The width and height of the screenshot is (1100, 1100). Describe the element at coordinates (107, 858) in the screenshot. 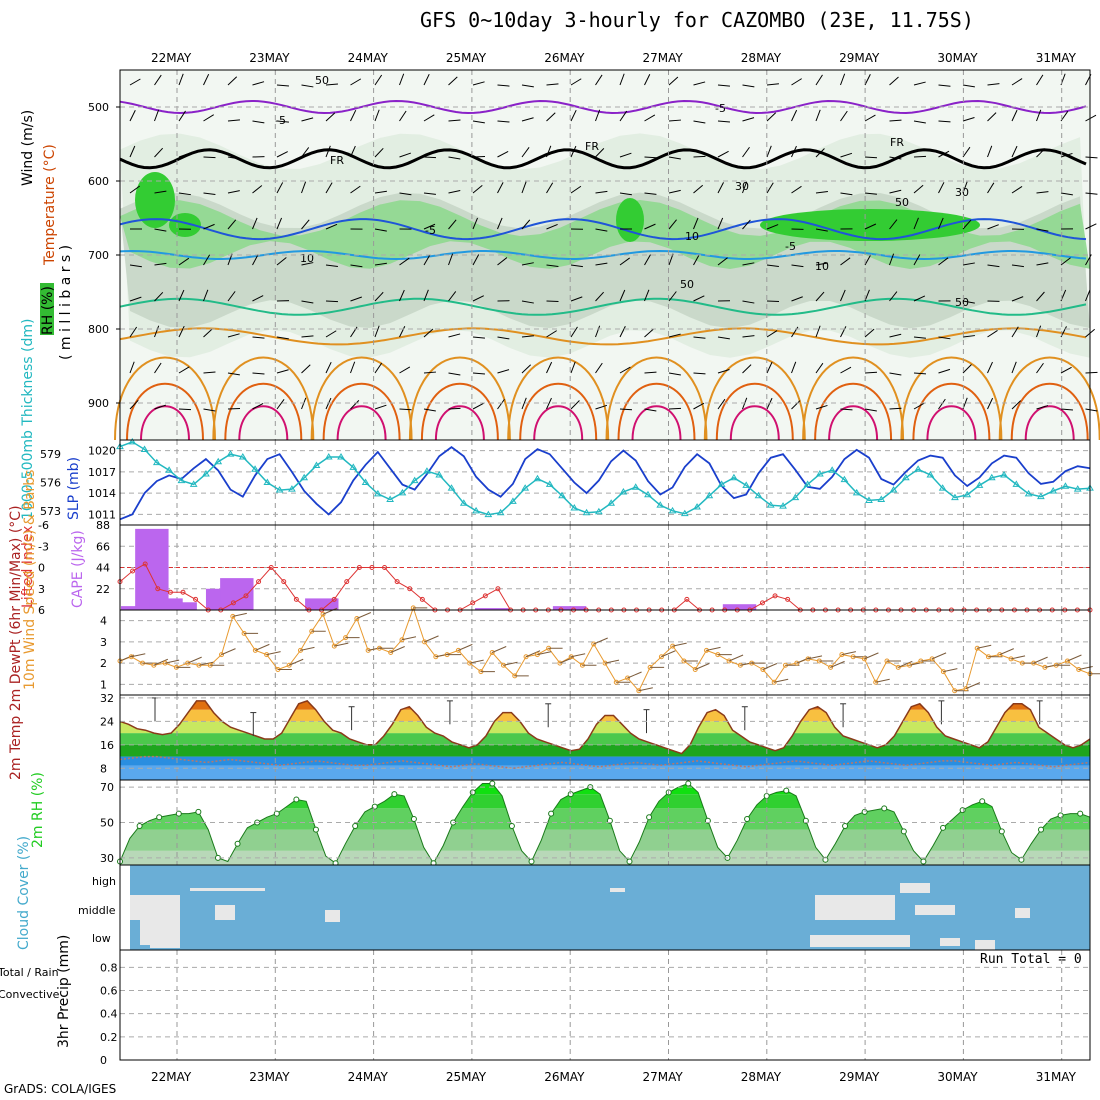

I see `rh-tick-label: 30` at that location.